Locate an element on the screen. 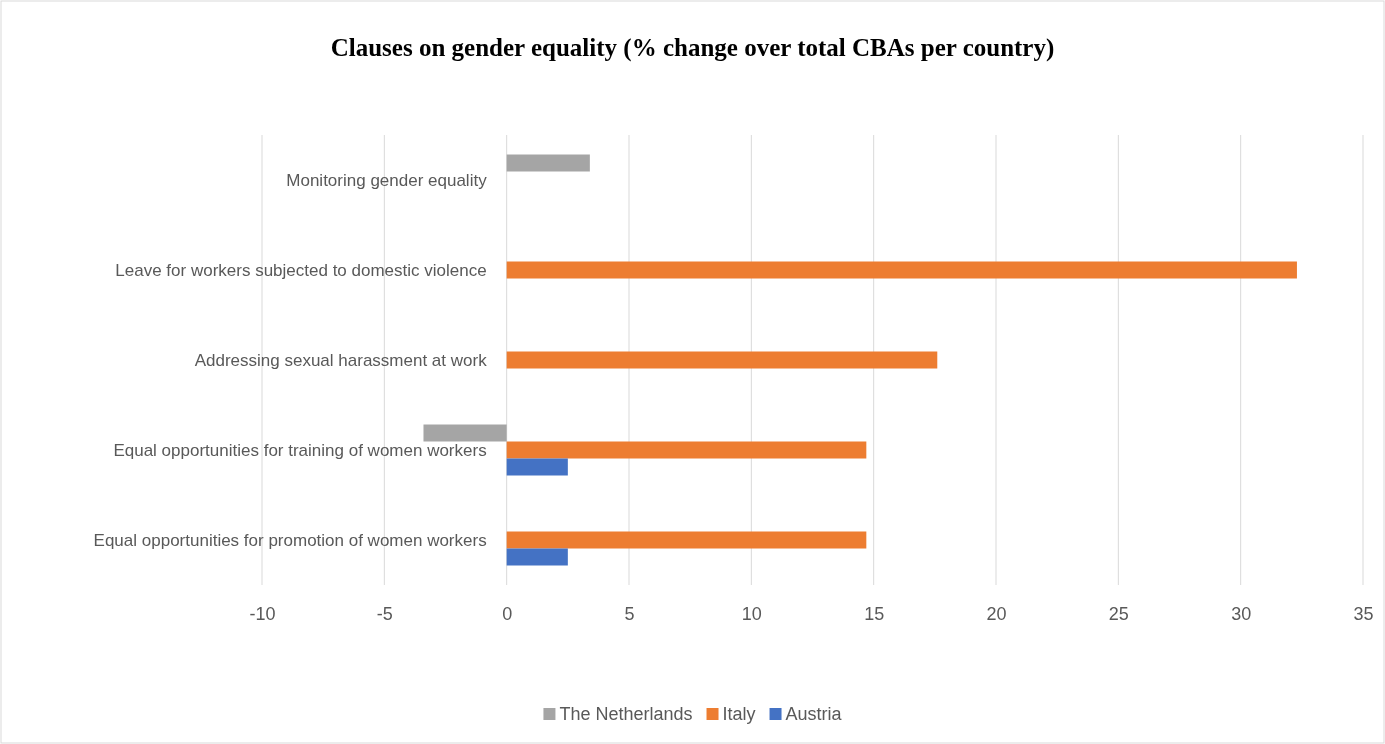  legend-label: The Netherlands is located at coordinates (626, 714).